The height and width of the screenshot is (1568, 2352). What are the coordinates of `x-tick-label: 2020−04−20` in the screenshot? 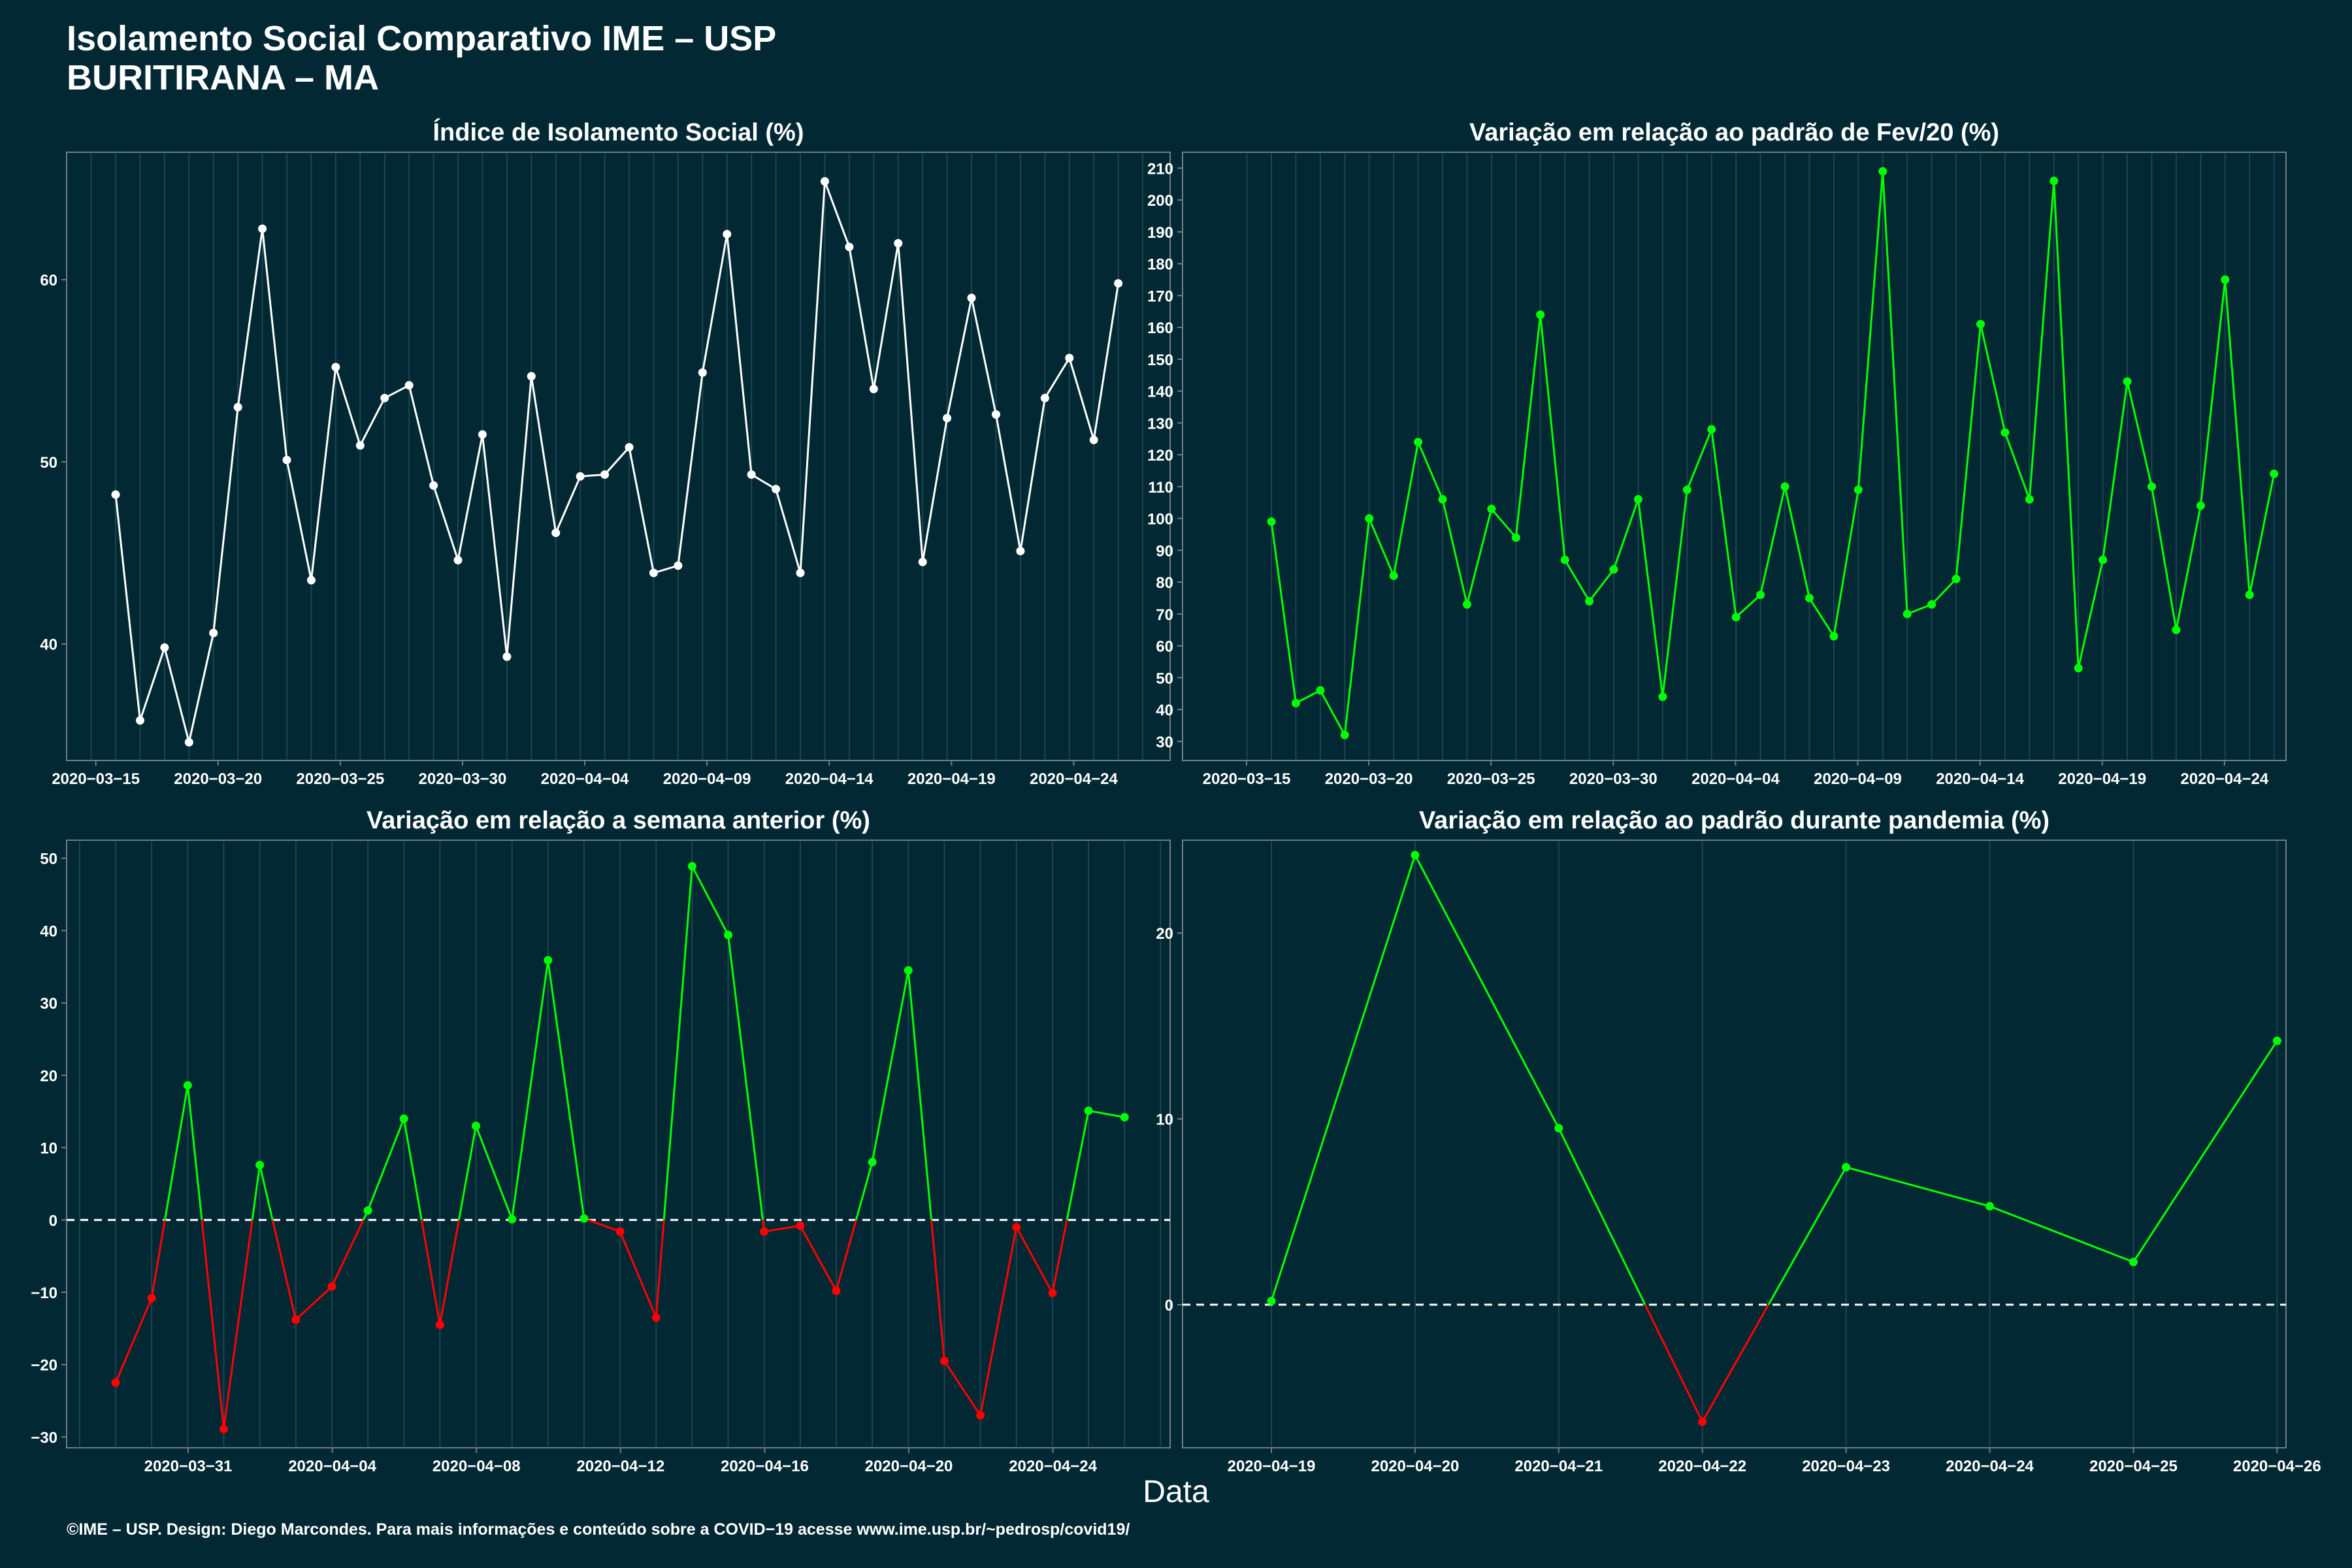 It's located at (1415, 1466).